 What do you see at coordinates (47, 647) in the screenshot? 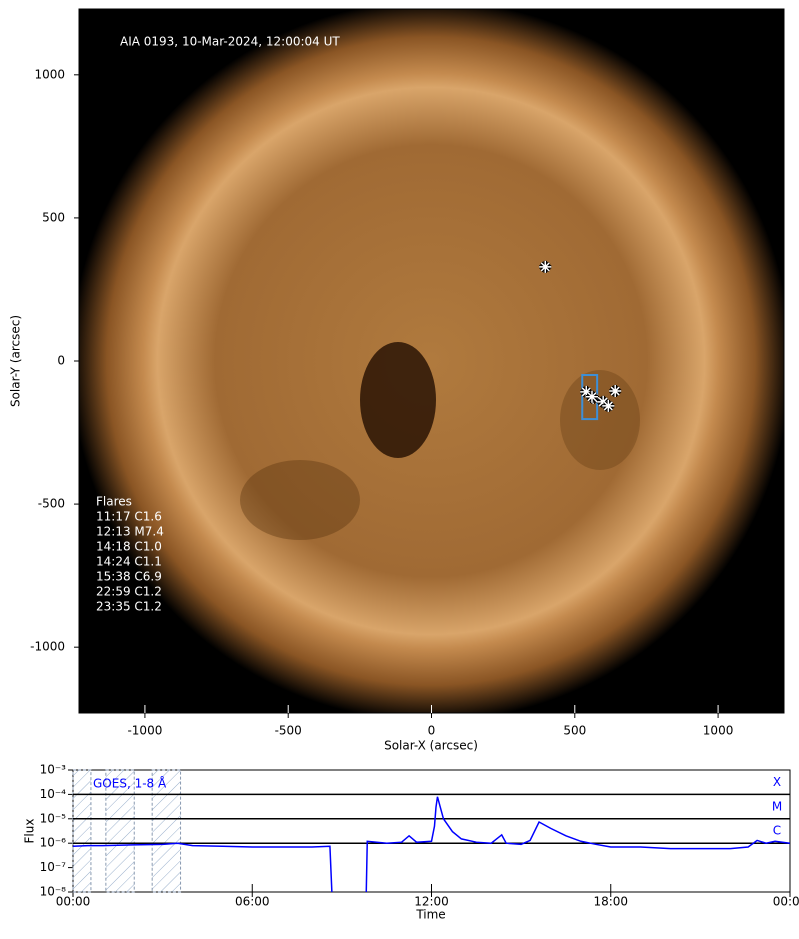
I see `y-tick-label: -1000` at bounding box center [47, 647].